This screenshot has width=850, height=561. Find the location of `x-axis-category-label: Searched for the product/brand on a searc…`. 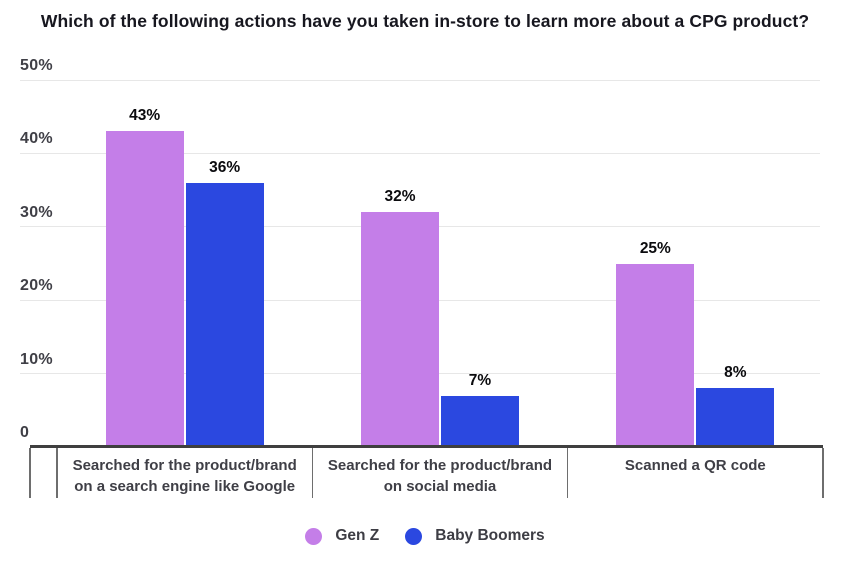

x-axis-category-label: Searched for the product/brand on a searc… is located at coordinates (184, 476).